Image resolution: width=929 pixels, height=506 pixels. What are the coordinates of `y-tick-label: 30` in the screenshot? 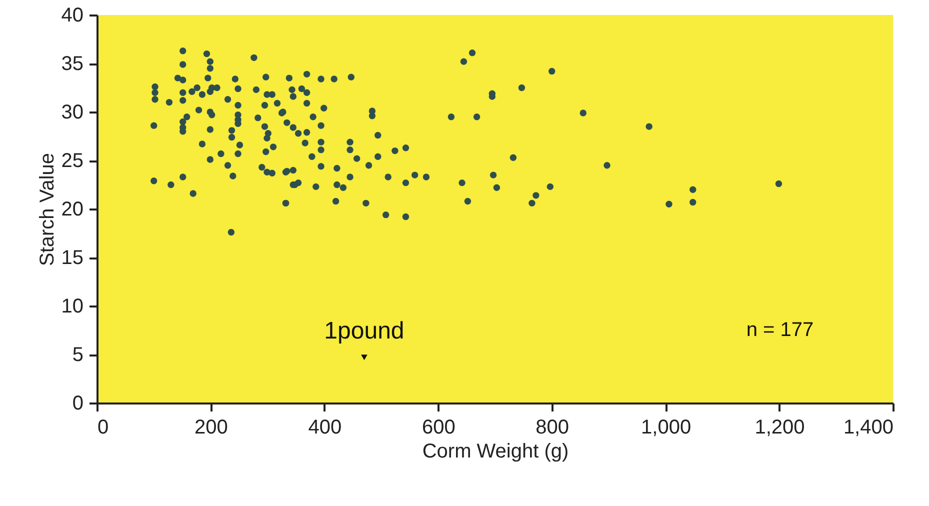 It's located at (72, 113).